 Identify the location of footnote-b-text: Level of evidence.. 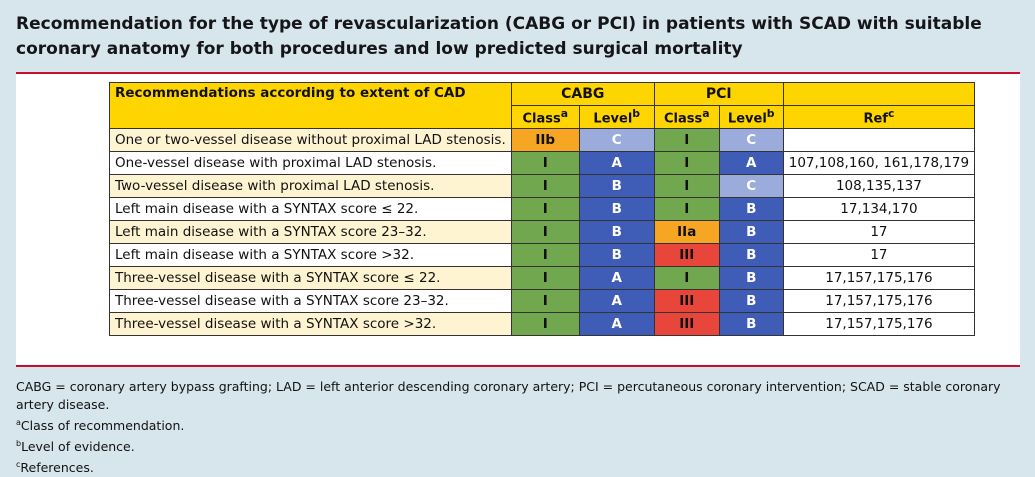
(78, 447).